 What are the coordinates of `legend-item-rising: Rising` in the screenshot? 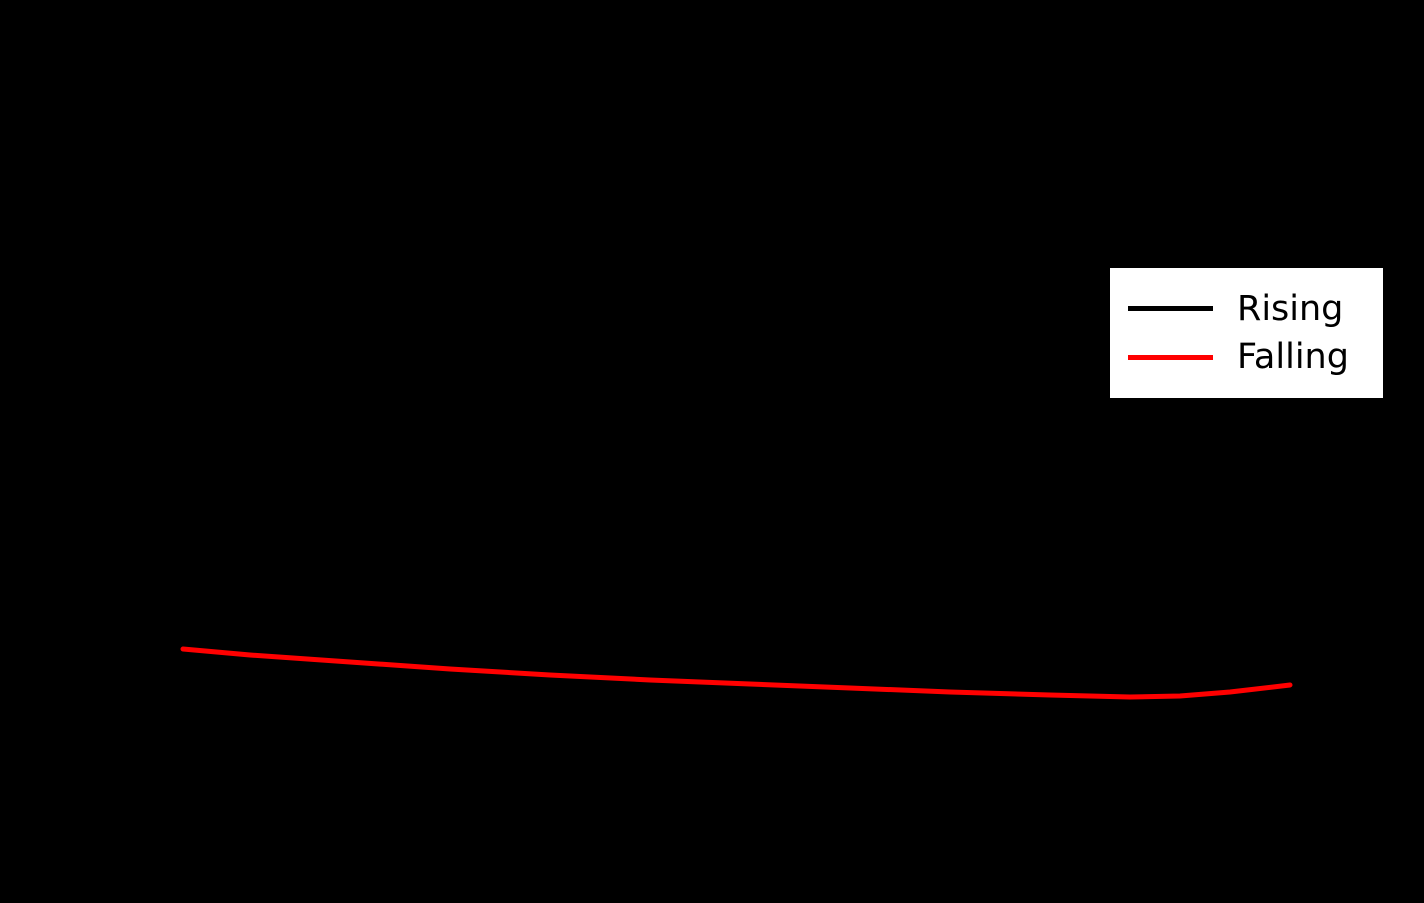 It's located at (1255, 308).